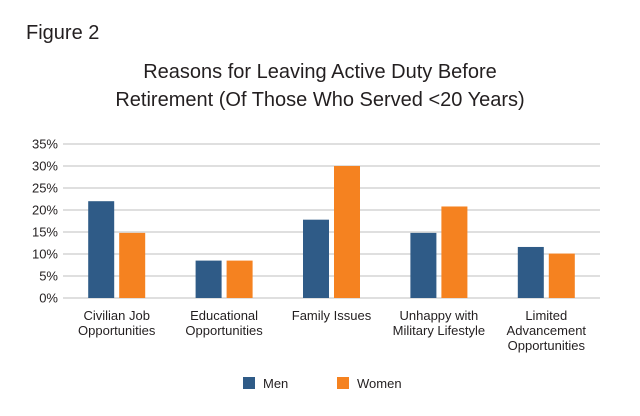 Image resolution: width=640 pixels, height=416 pixels. I want to click on x-category-label: Limited Advancement Opportunities, so click(547, 330).